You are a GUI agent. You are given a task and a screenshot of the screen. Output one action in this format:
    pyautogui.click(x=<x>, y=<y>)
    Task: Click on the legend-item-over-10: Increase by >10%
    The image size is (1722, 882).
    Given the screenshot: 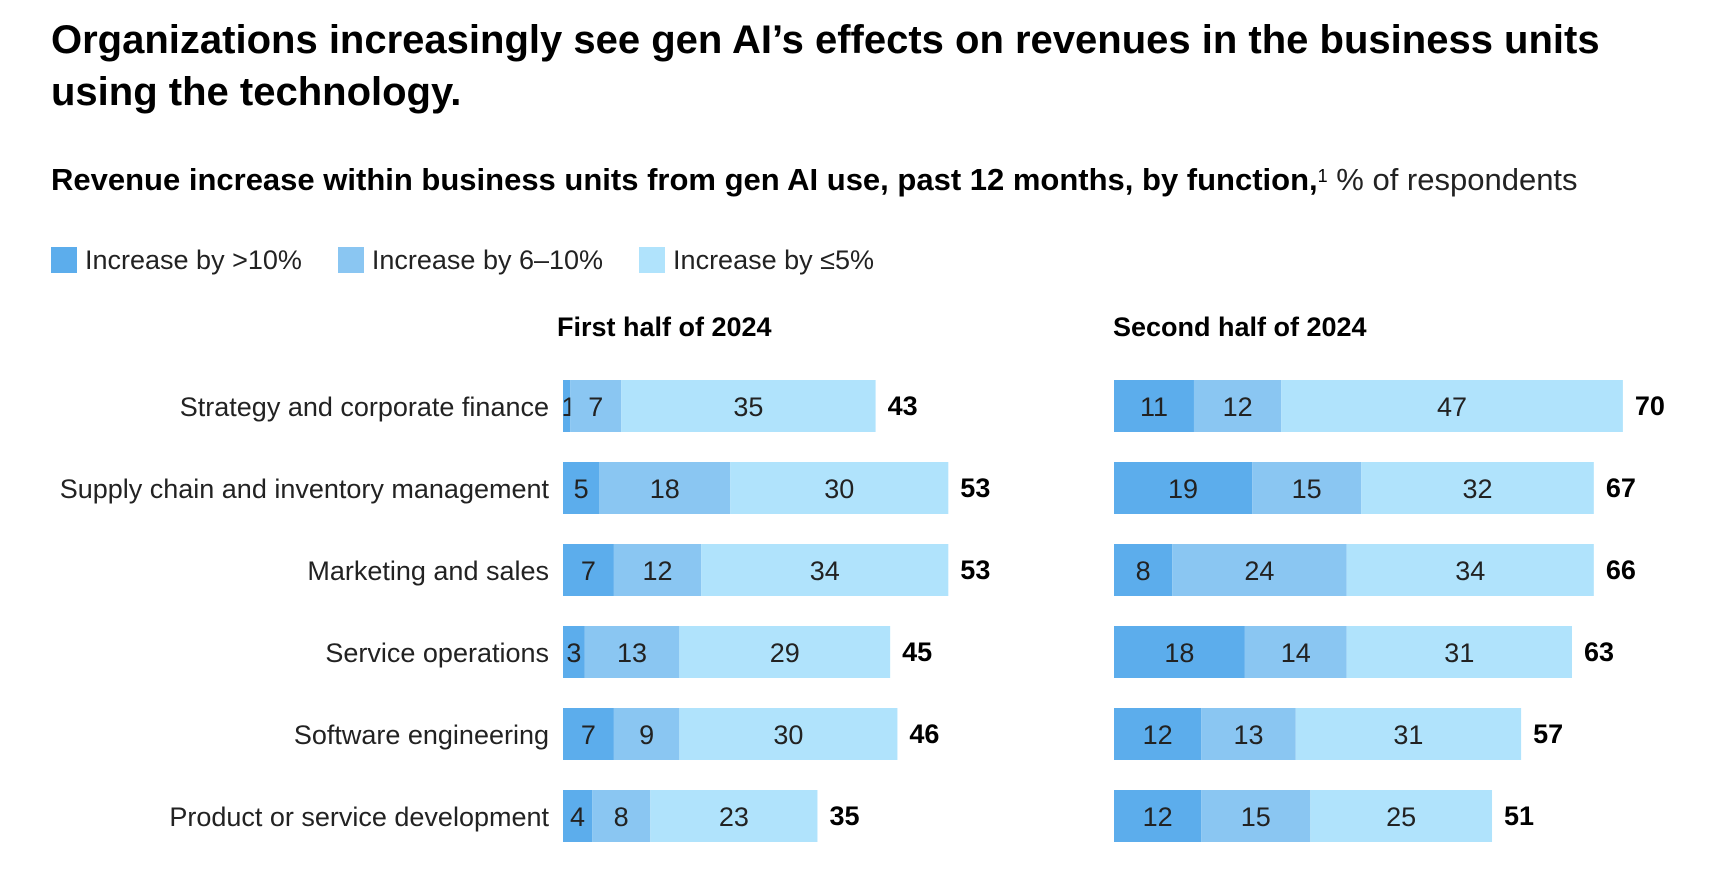 What is the action you would take?
    pyautogui.click(x=176, y=260)
    